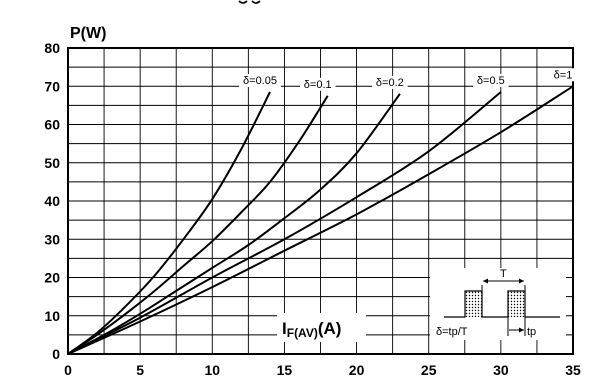 This screenshot has width=615, height=390. I want to click on y-tick-label: 30, so click(52, 239).